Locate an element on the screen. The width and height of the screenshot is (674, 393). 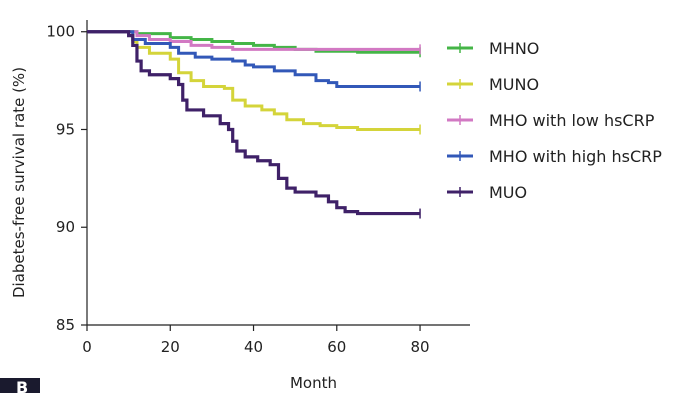
x-tick-label: 20 is located at coordinates (170, 347).